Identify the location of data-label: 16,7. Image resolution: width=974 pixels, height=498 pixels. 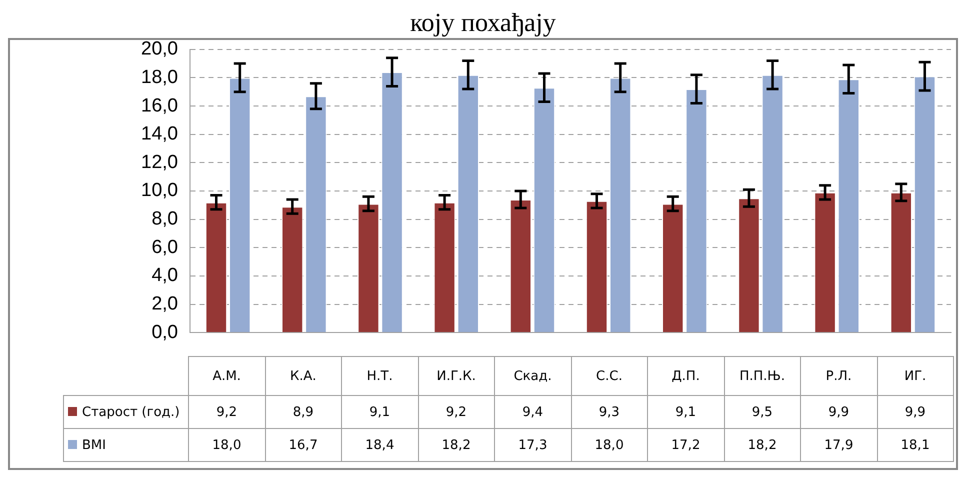
(303, 445).